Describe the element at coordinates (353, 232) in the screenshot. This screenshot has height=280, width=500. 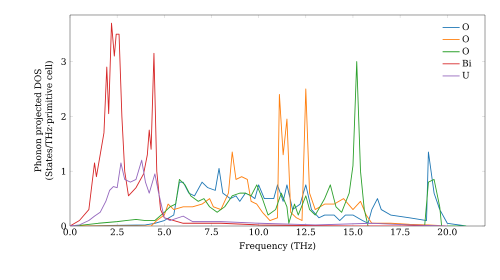
I see `x-tick-label: 15.0` at that location.